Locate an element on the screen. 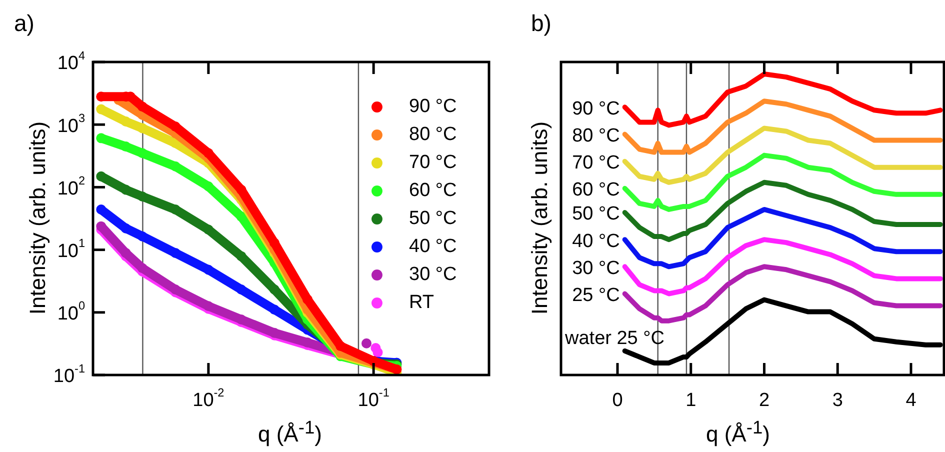  series-label: 25 °C is located at coordinates (596, 295).